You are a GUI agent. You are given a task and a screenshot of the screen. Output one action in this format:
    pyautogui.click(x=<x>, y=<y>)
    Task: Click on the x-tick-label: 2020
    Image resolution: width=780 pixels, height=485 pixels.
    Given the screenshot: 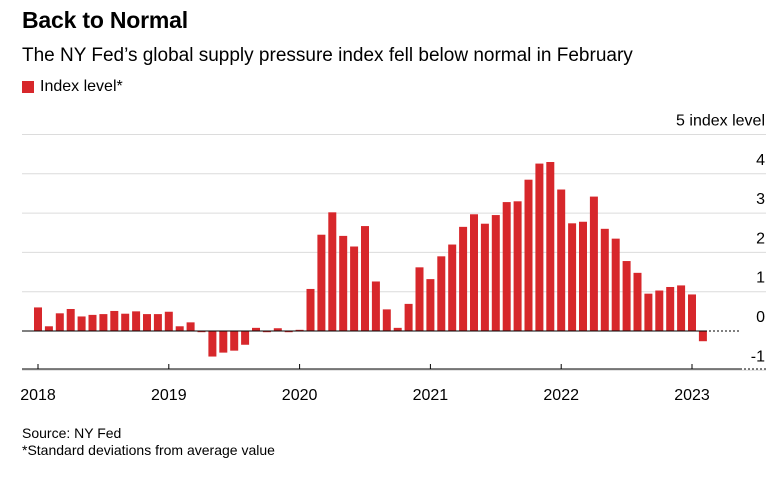 What is the action you would take?
    pyautogui.click(x=300, y=395)
    